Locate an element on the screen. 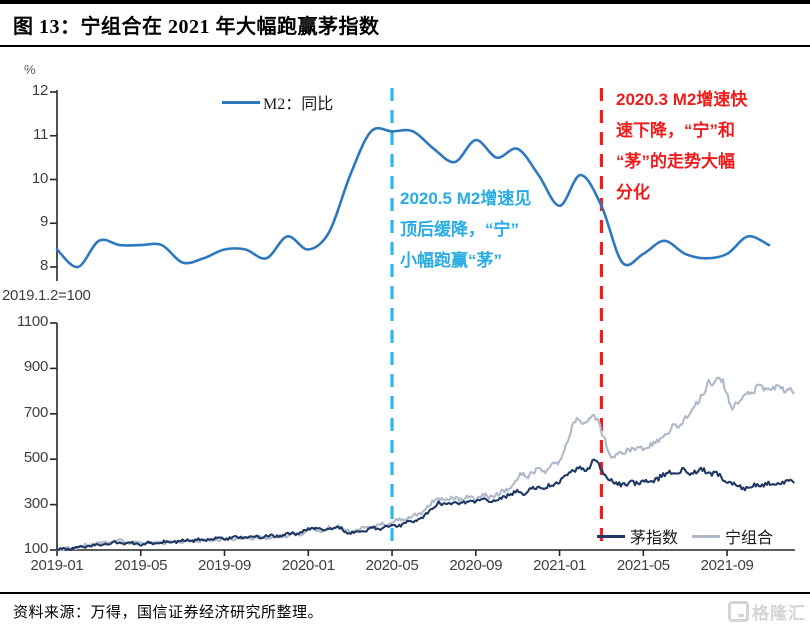  x-tick-label: 2020-05 is located at coordinates (392, 565).